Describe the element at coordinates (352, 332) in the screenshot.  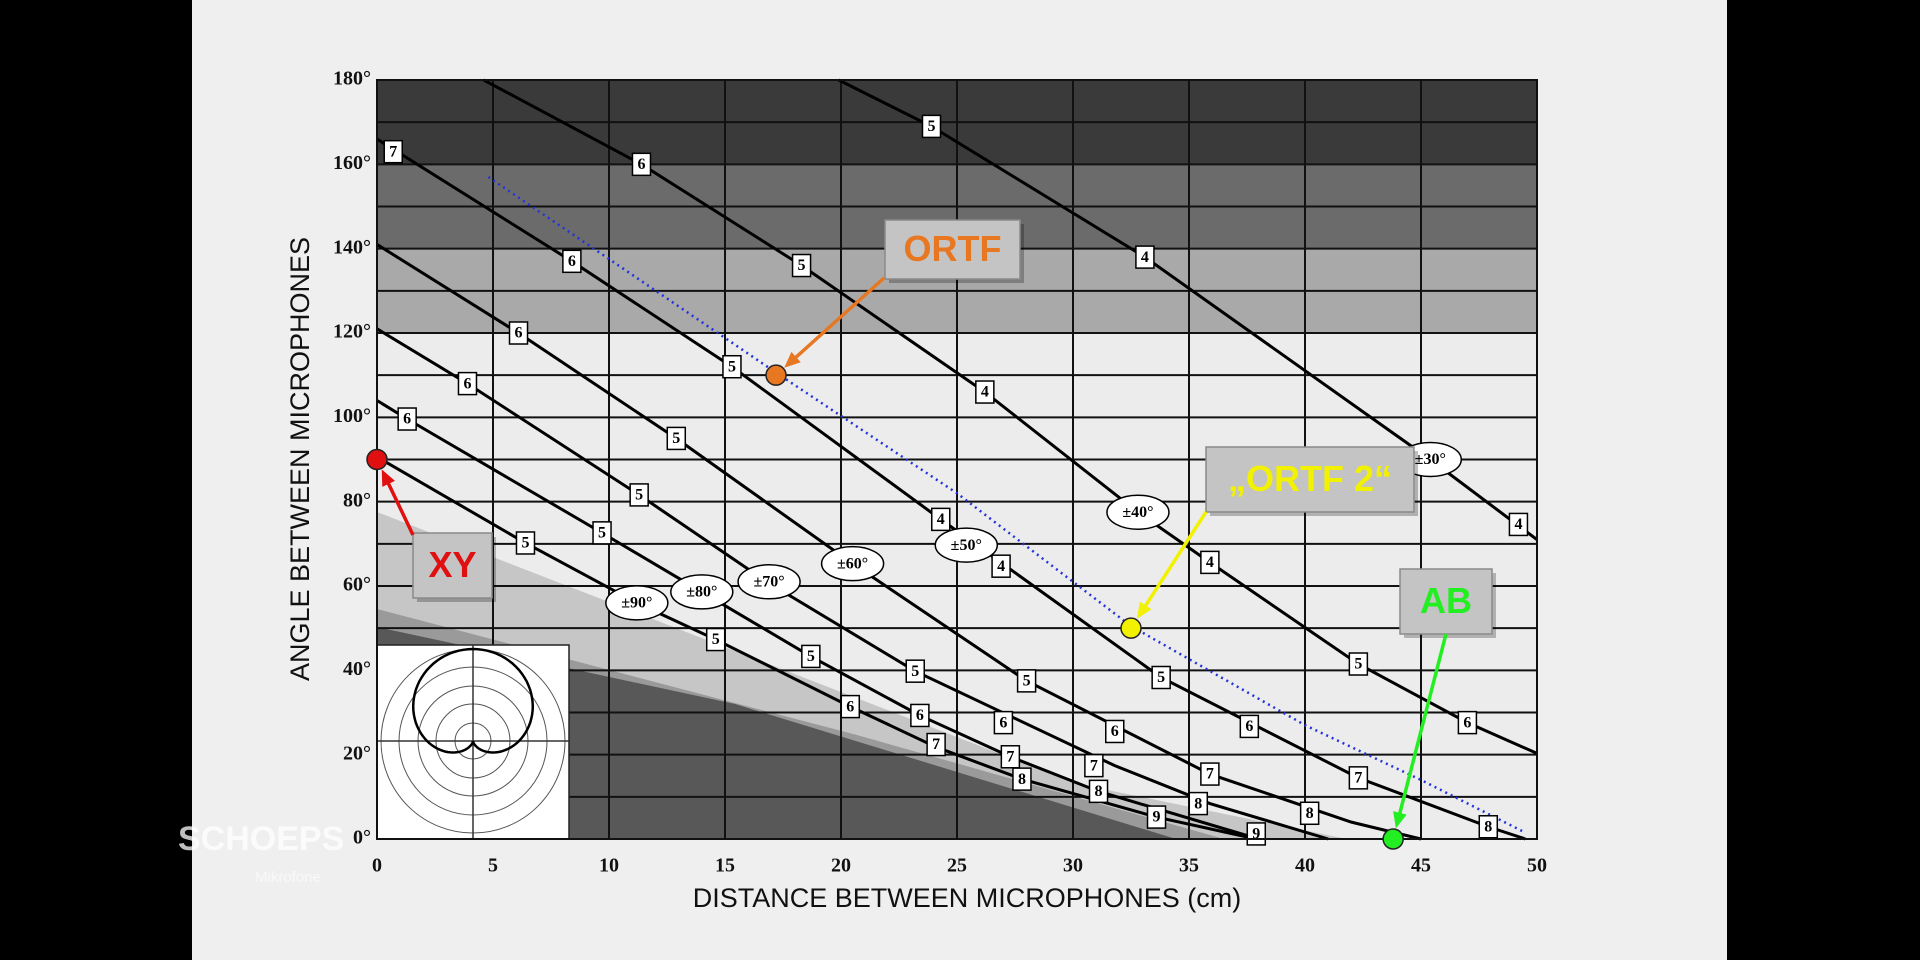
I see `y-tick-label: 120°` at that location.